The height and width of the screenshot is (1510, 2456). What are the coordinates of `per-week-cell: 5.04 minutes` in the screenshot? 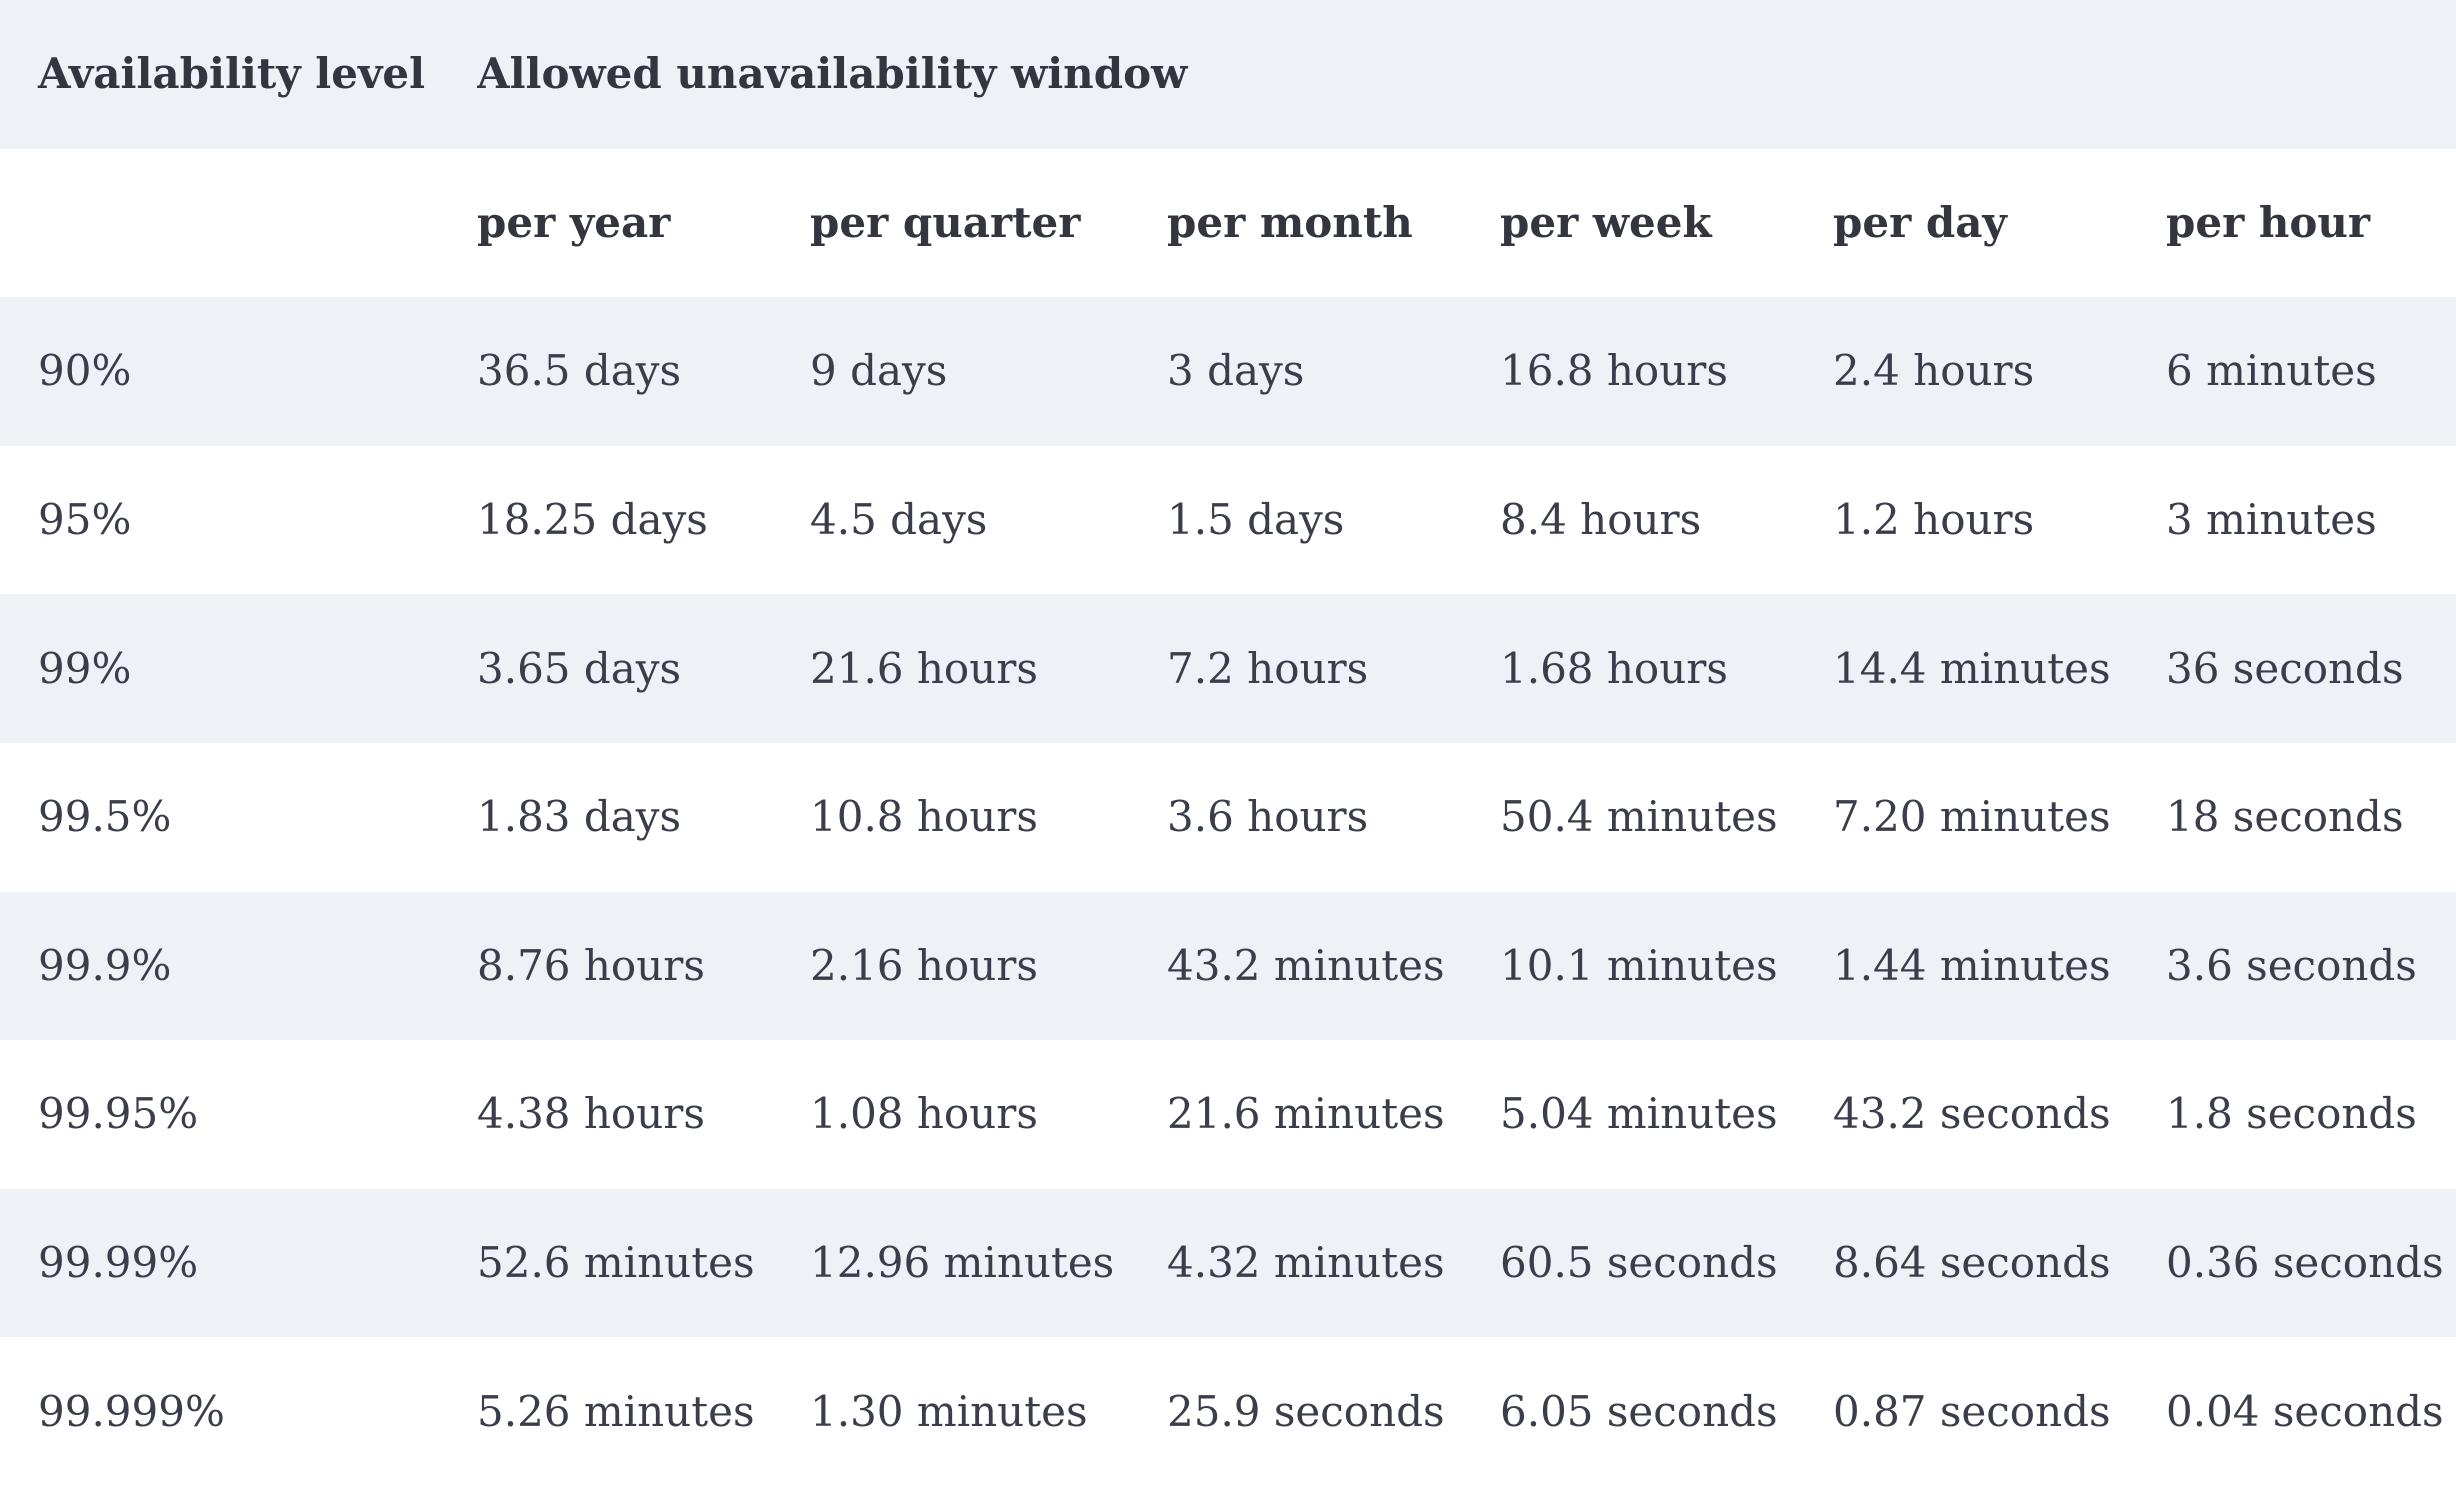 It's located at (1639, 1114).